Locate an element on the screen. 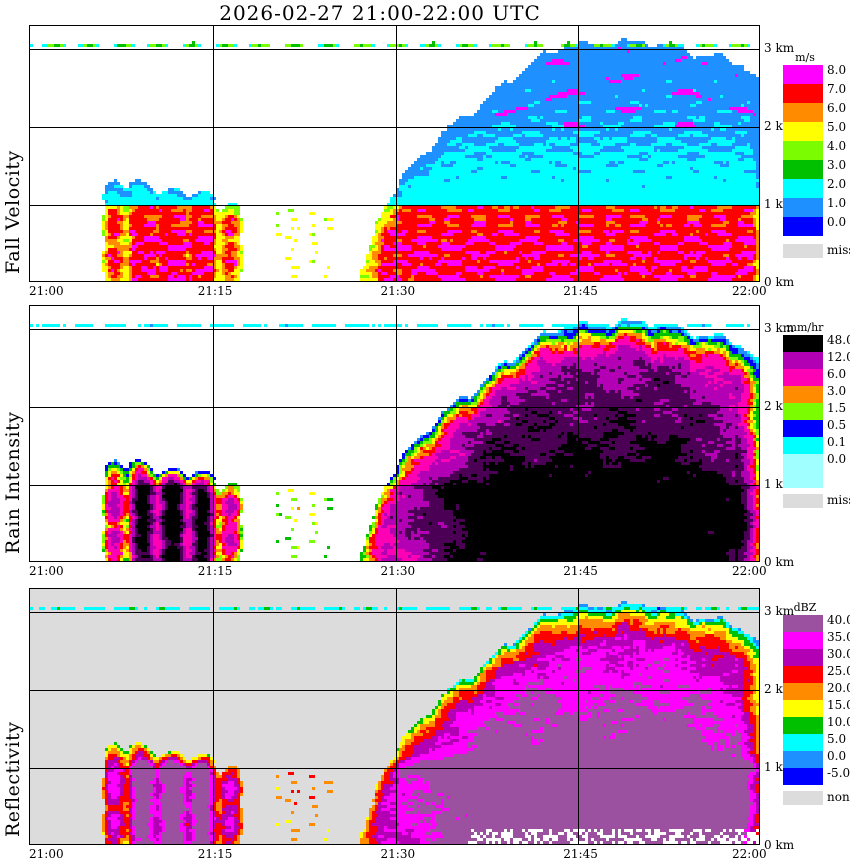 The image size is (850, 868). colorbar-tick-label: 4.0 is located at coordinates (837, 146).